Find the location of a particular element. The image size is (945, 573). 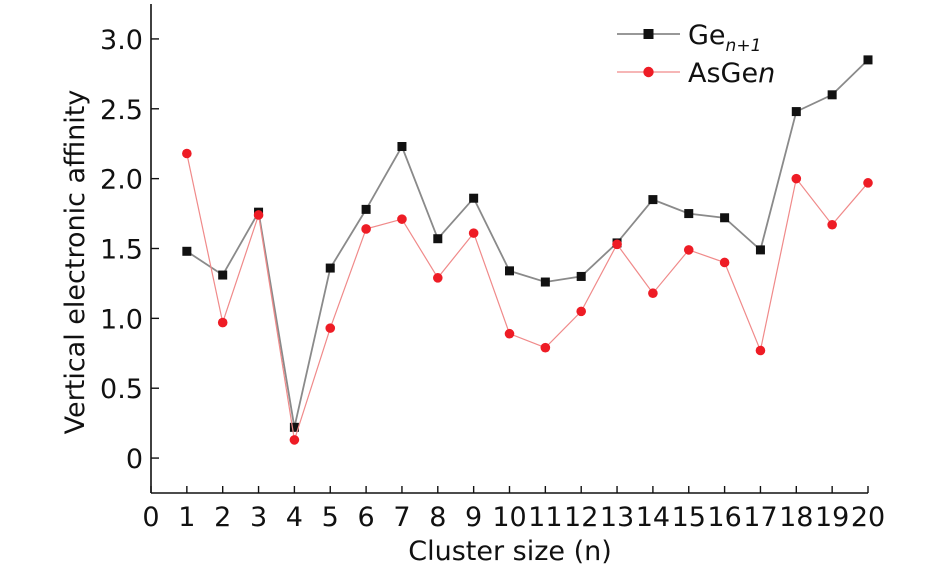

x-tick-label: 15 is located at coordinates (689, 517).